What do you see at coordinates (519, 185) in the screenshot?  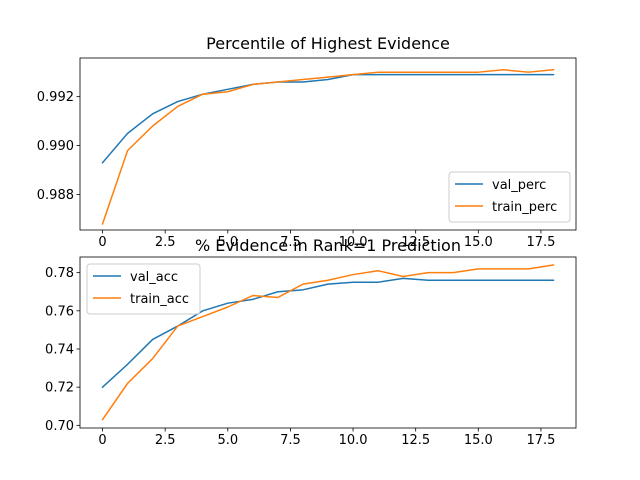 I see `legend-label-val-perc: val_perc` at bounding box center [519, 185].